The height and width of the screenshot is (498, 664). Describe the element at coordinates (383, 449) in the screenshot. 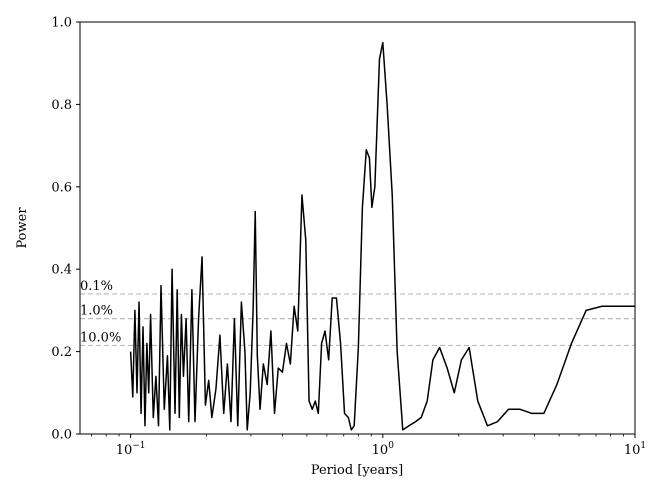

I see `x-tick-label: 10⁰` at that location.